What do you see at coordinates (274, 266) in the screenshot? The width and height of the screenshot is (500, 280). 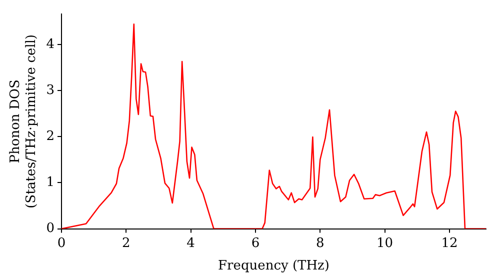 I see `x-axis-title: Frequency (THz)` at bounding box center [274, 266].